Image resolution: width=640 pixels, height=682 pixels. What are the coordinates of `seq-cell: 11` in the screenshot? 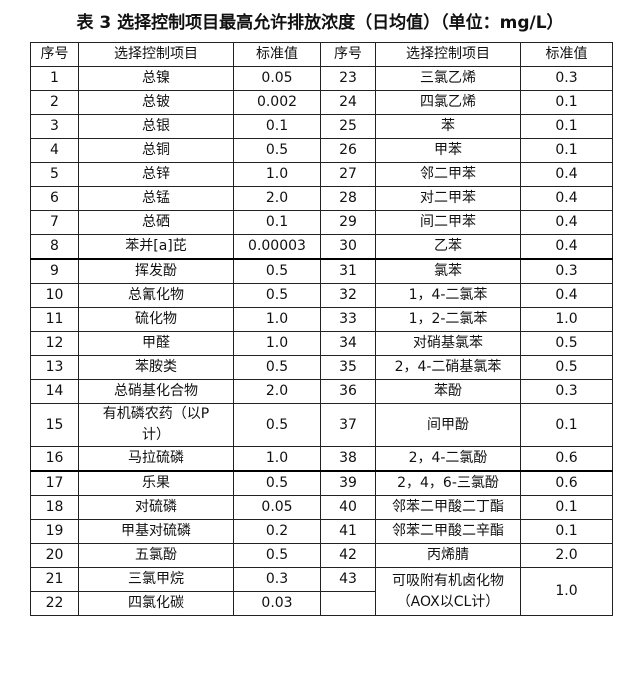 It's located at (54, 319).